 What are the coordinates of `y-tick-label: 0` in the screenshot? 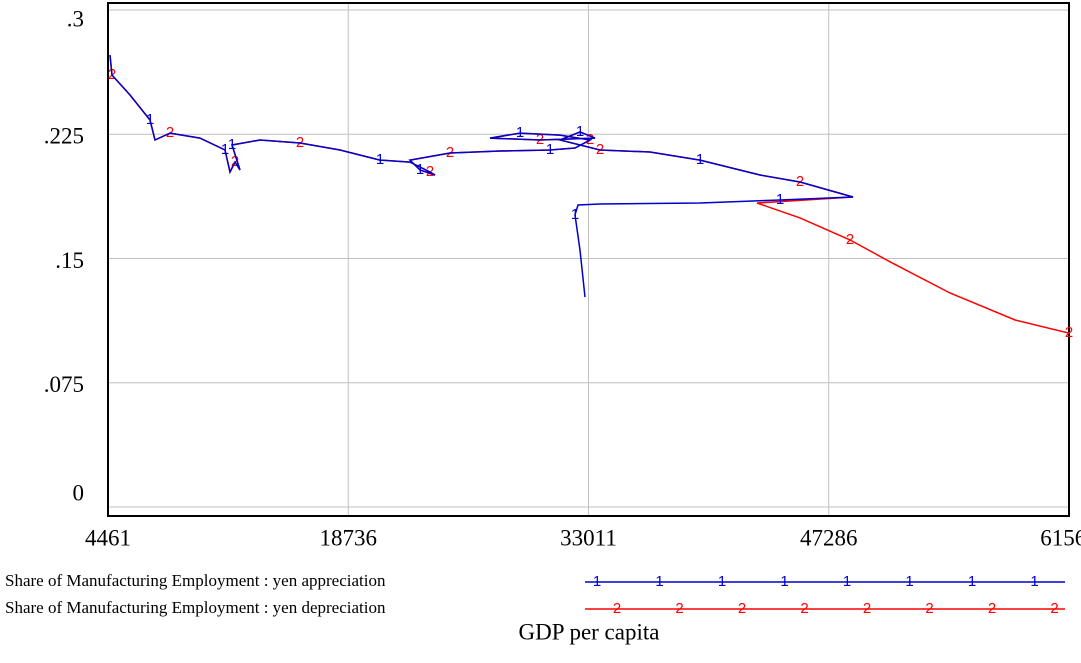 It's located at (79, 492).